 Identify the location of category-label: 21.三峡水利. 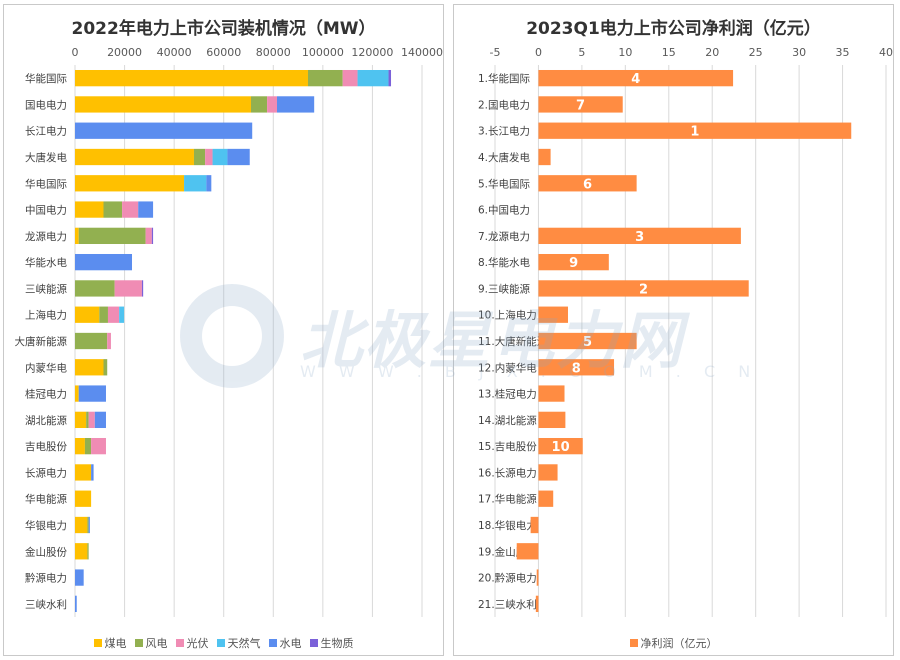
(507, 604).